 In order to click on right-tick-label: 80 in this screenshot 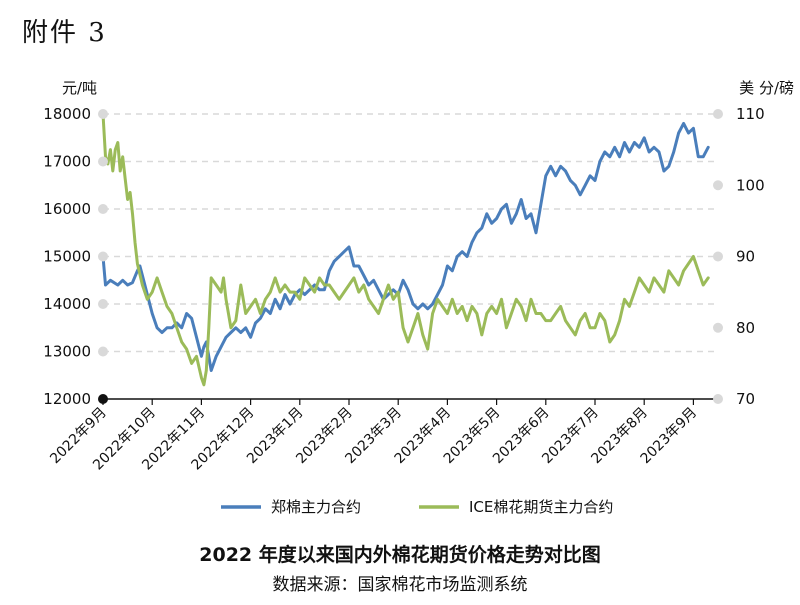, I will do `click(745, 328)`.